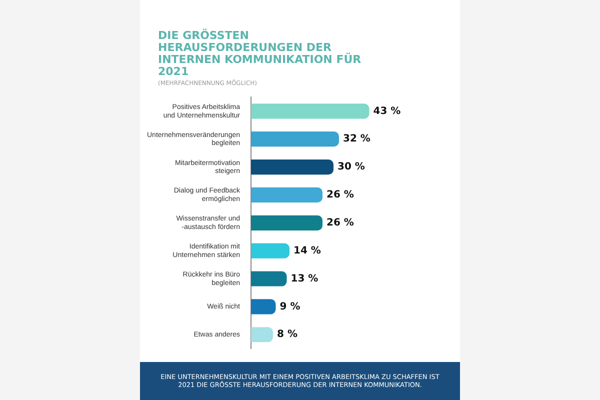  Describe the element at coordinates (356, 139) in the screenshot. I see `data-label: 32 %` at that location.